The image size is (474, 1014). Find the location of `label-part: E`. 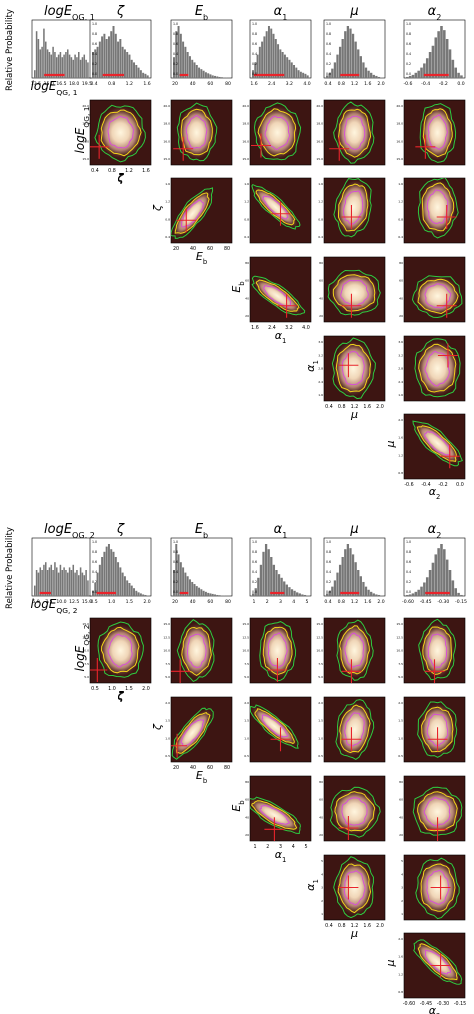

label-part: E is located at coordinates (199, 256).